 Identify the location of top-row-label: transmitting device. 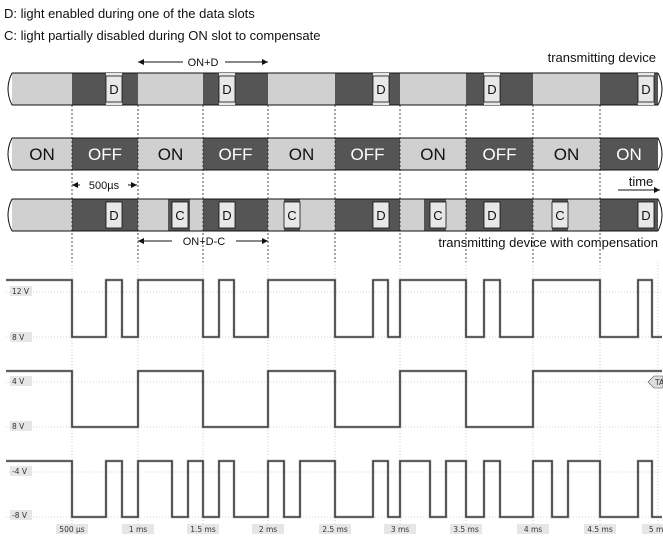
(602, 57).